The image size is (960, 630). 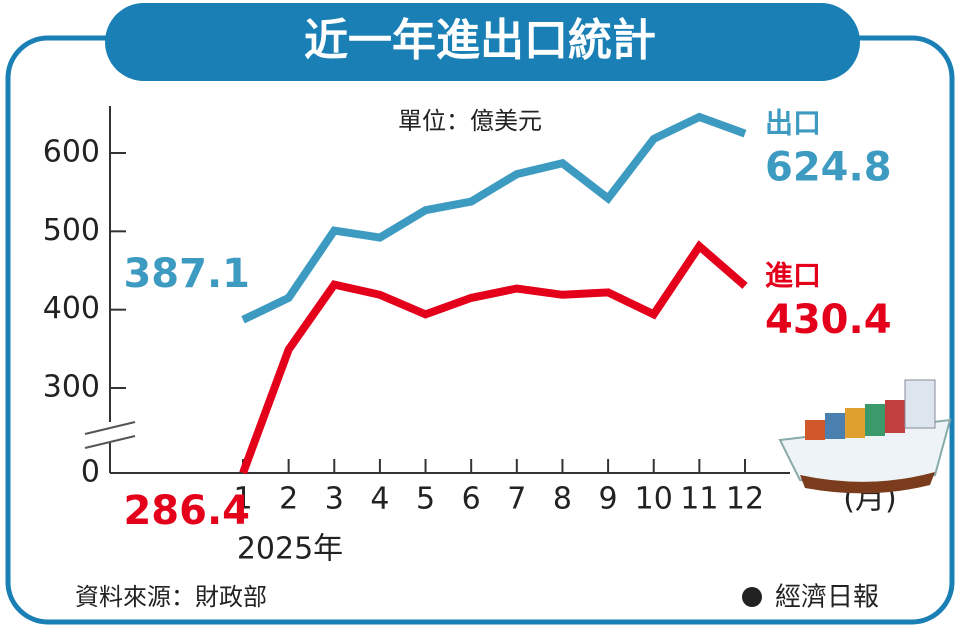 I want to click on x-tick-label: 4, so click(x=379, y=499).